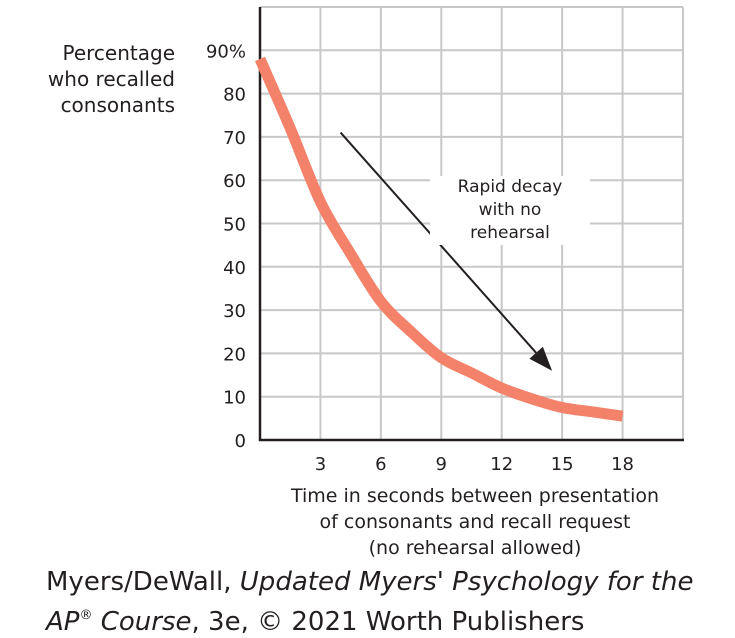 The image size is (735, 638). What do you see at coordinates (234, 225) in the screenshot?
I see `y-tick-label-50: 50` at bounding box center [234, 225].